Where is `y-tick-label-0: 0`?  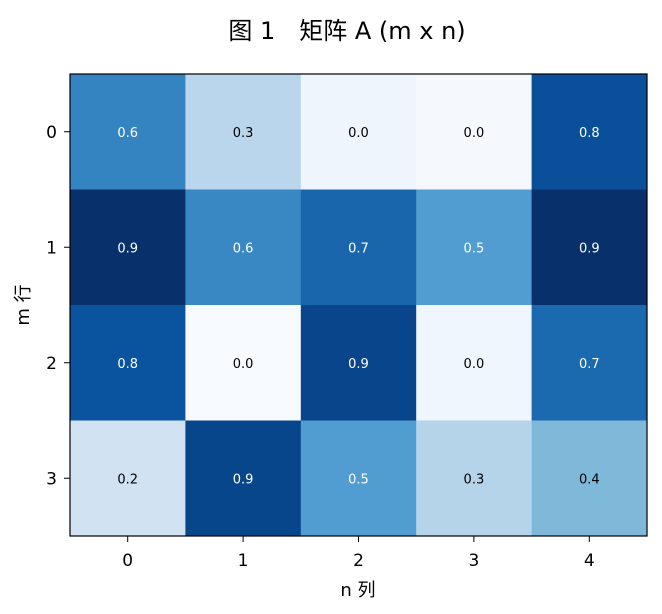 y-tick-label-0: 0 is located at coordinates (51, 133).